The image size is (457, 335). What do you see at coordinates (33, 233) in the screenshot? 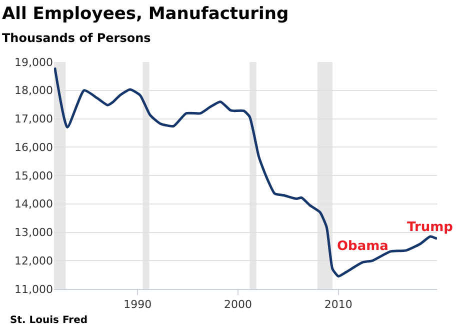
I see `y-tick-label: 13,000` at bounding box center [33, 233].